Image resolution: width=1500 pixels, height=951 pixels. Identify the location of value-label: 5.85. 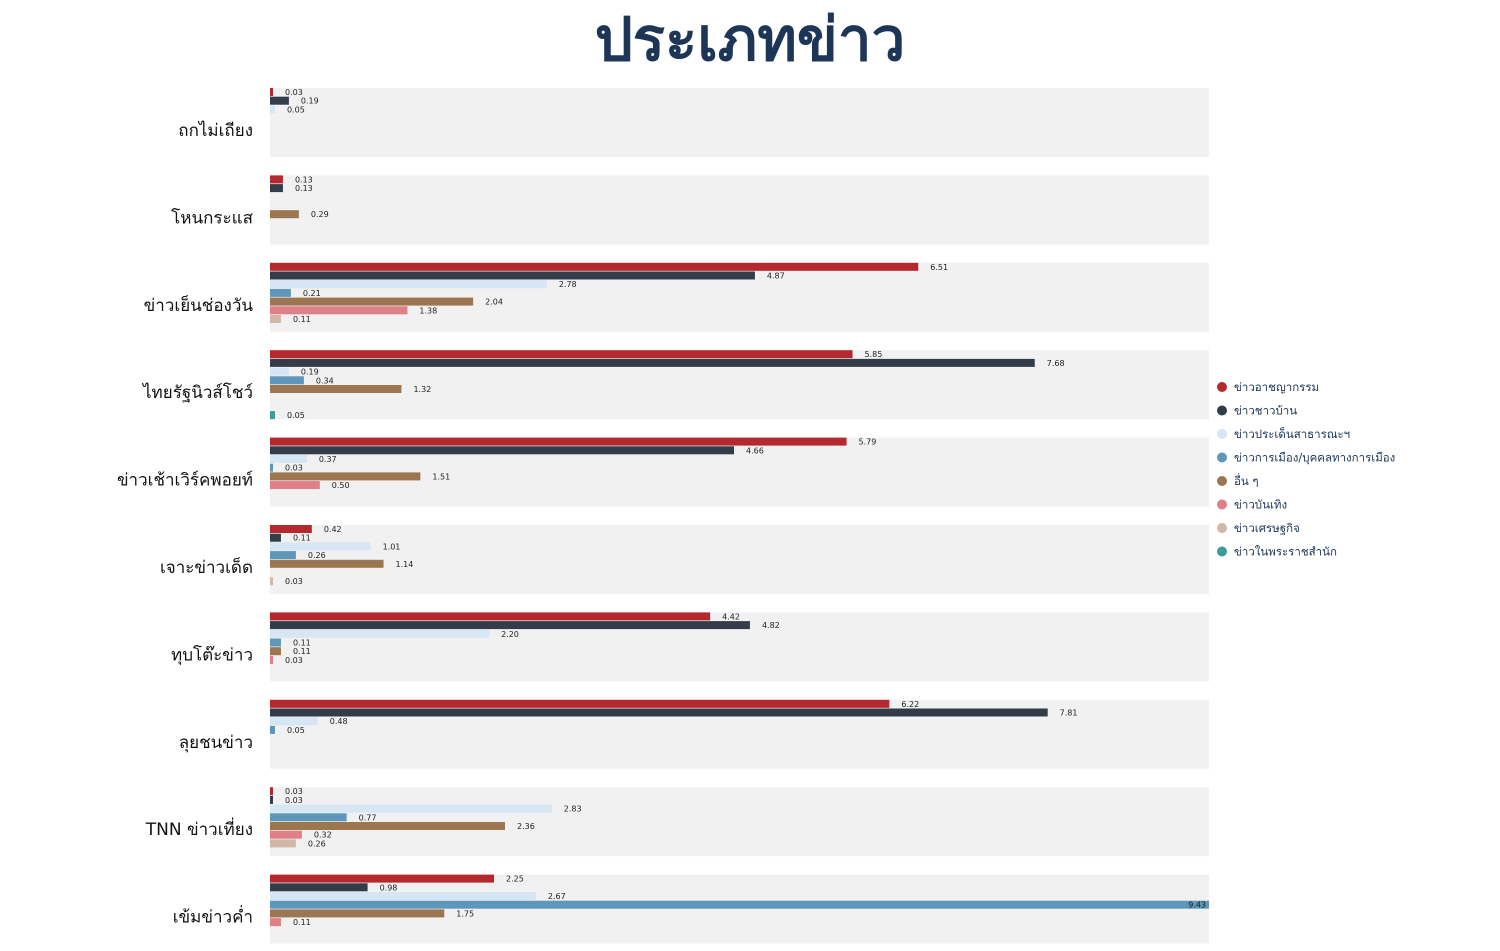
(874, 354).